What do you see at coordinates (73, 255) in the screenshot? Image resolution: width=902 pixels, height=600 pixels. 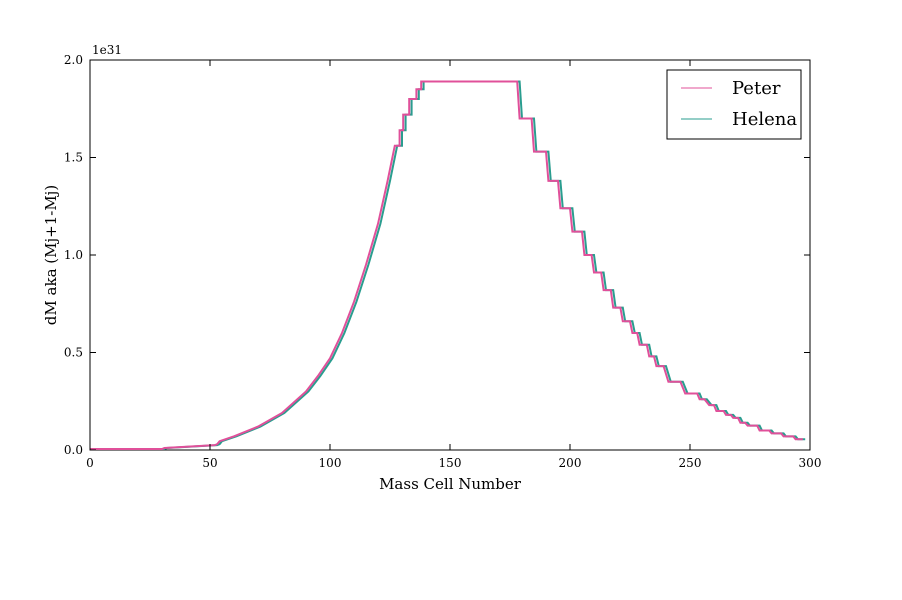 I see `y-tick-label: 1.0` at bounding box center [73, 255].